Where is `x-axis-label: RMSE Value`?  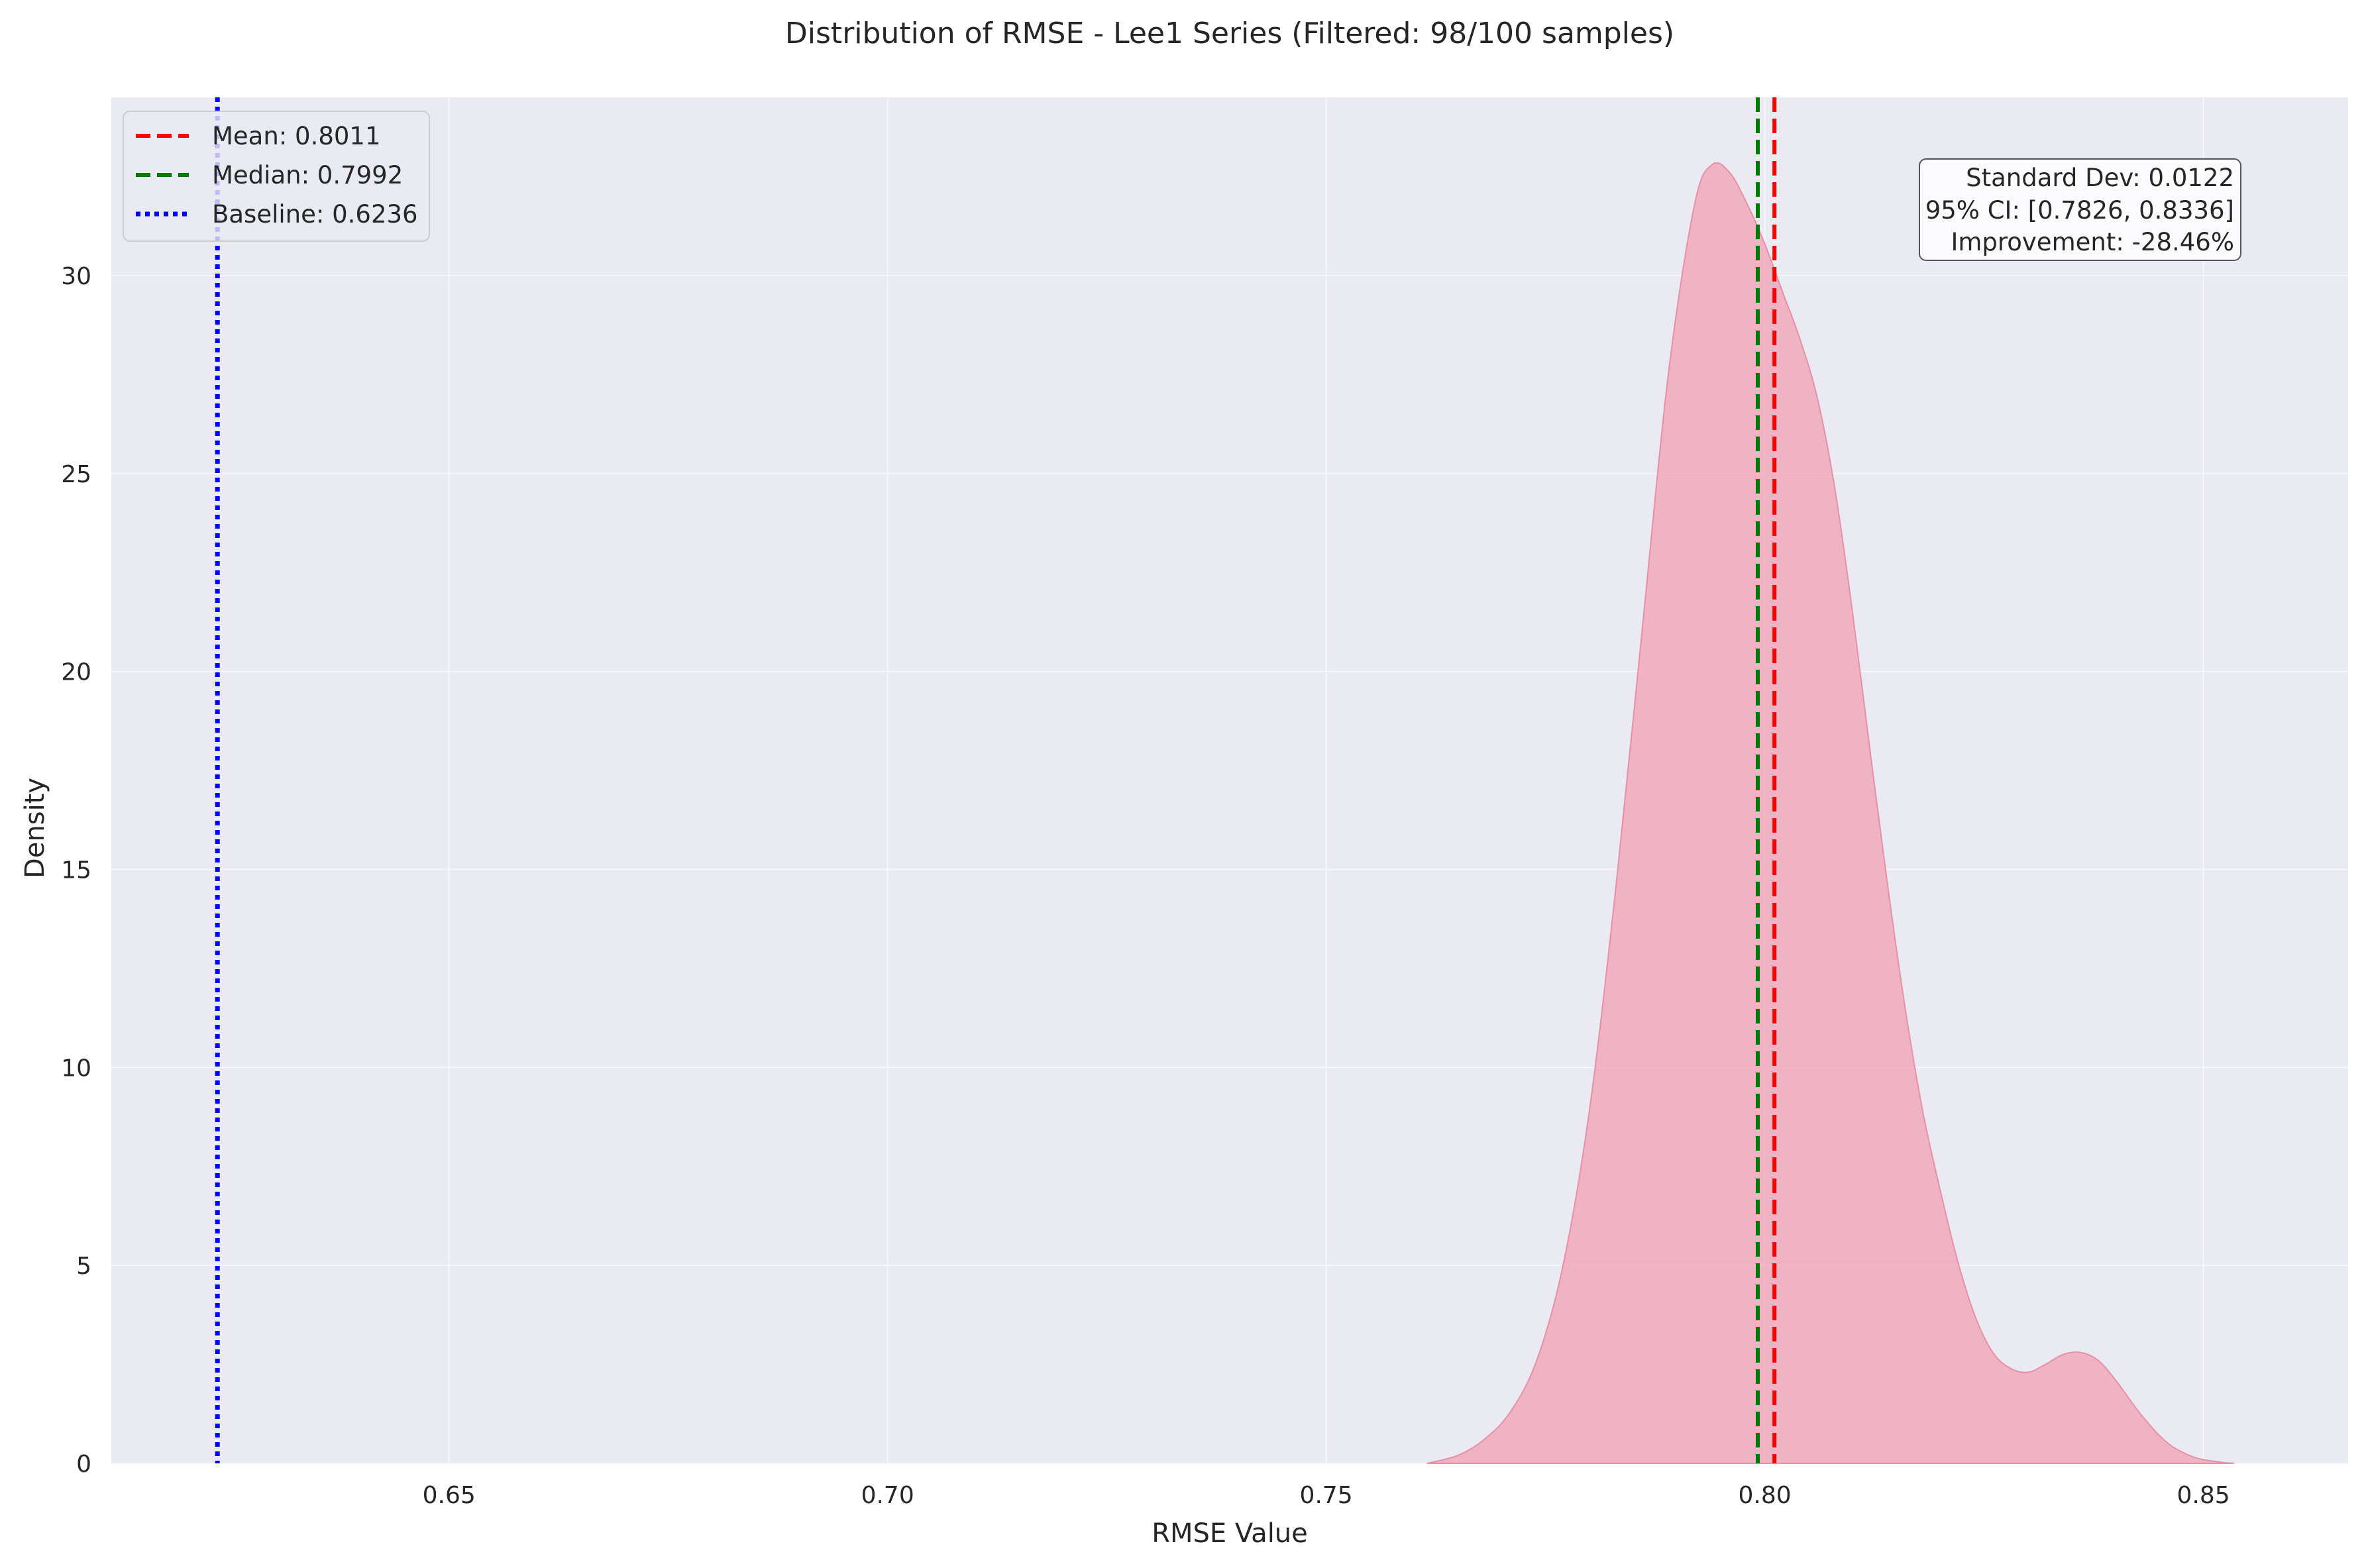
x-axis-label: RMSE Value is located at coordinates (1230, 1533).